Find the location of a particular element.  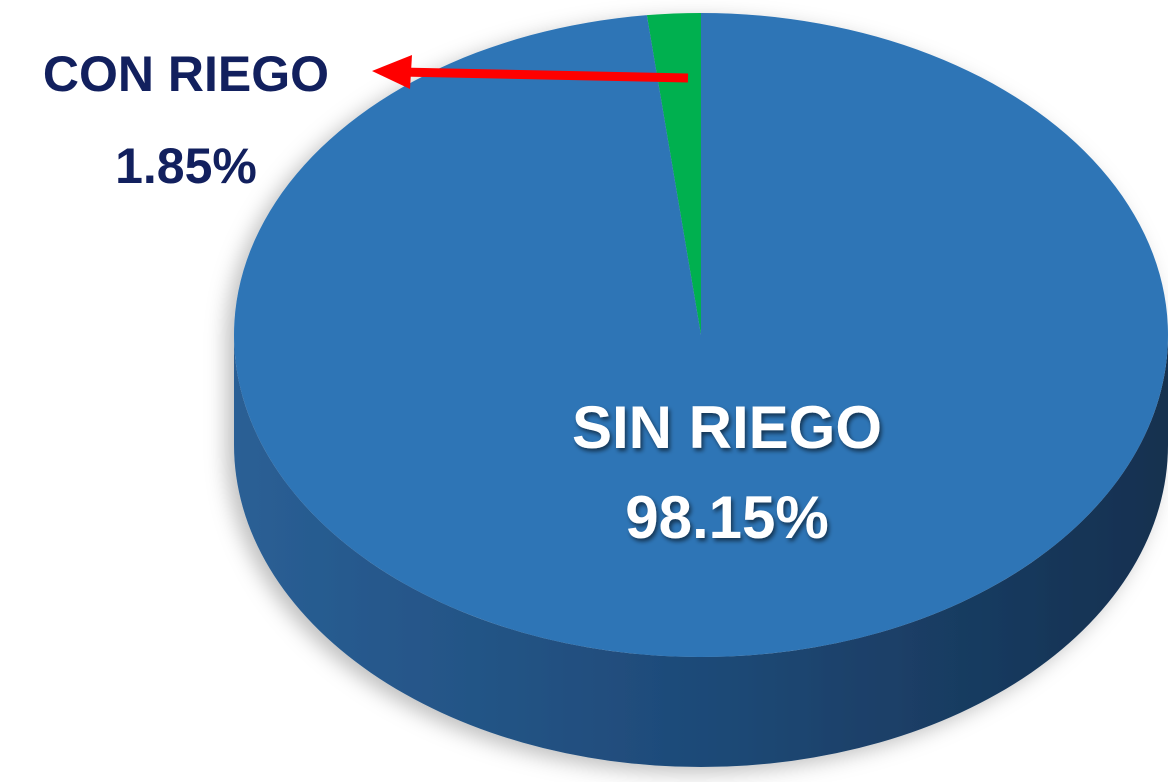

slice-label: SIN RIEGO is located at coordinates (727, 427).